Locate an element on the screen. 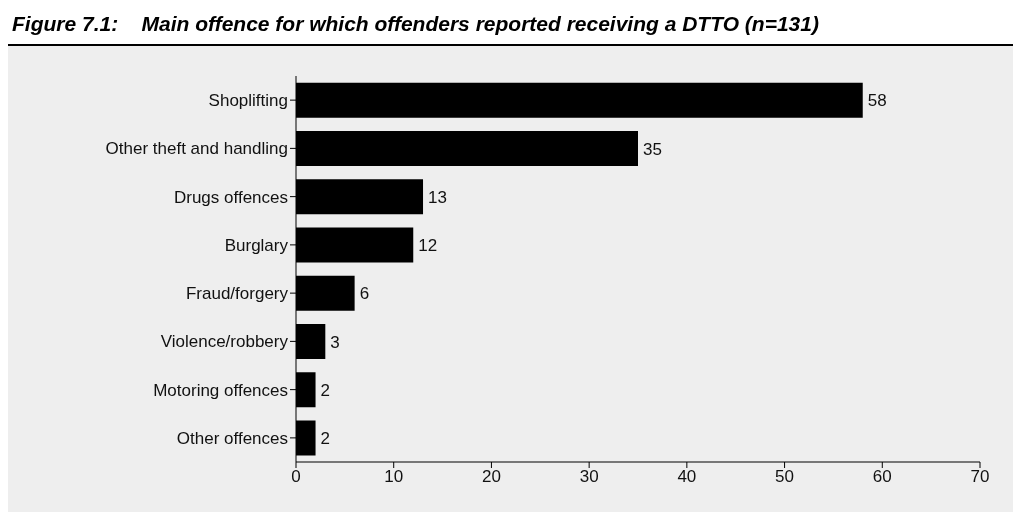 The image size is (1021, 521). x-tick-label: 70 is located at coordinates (980, 477).